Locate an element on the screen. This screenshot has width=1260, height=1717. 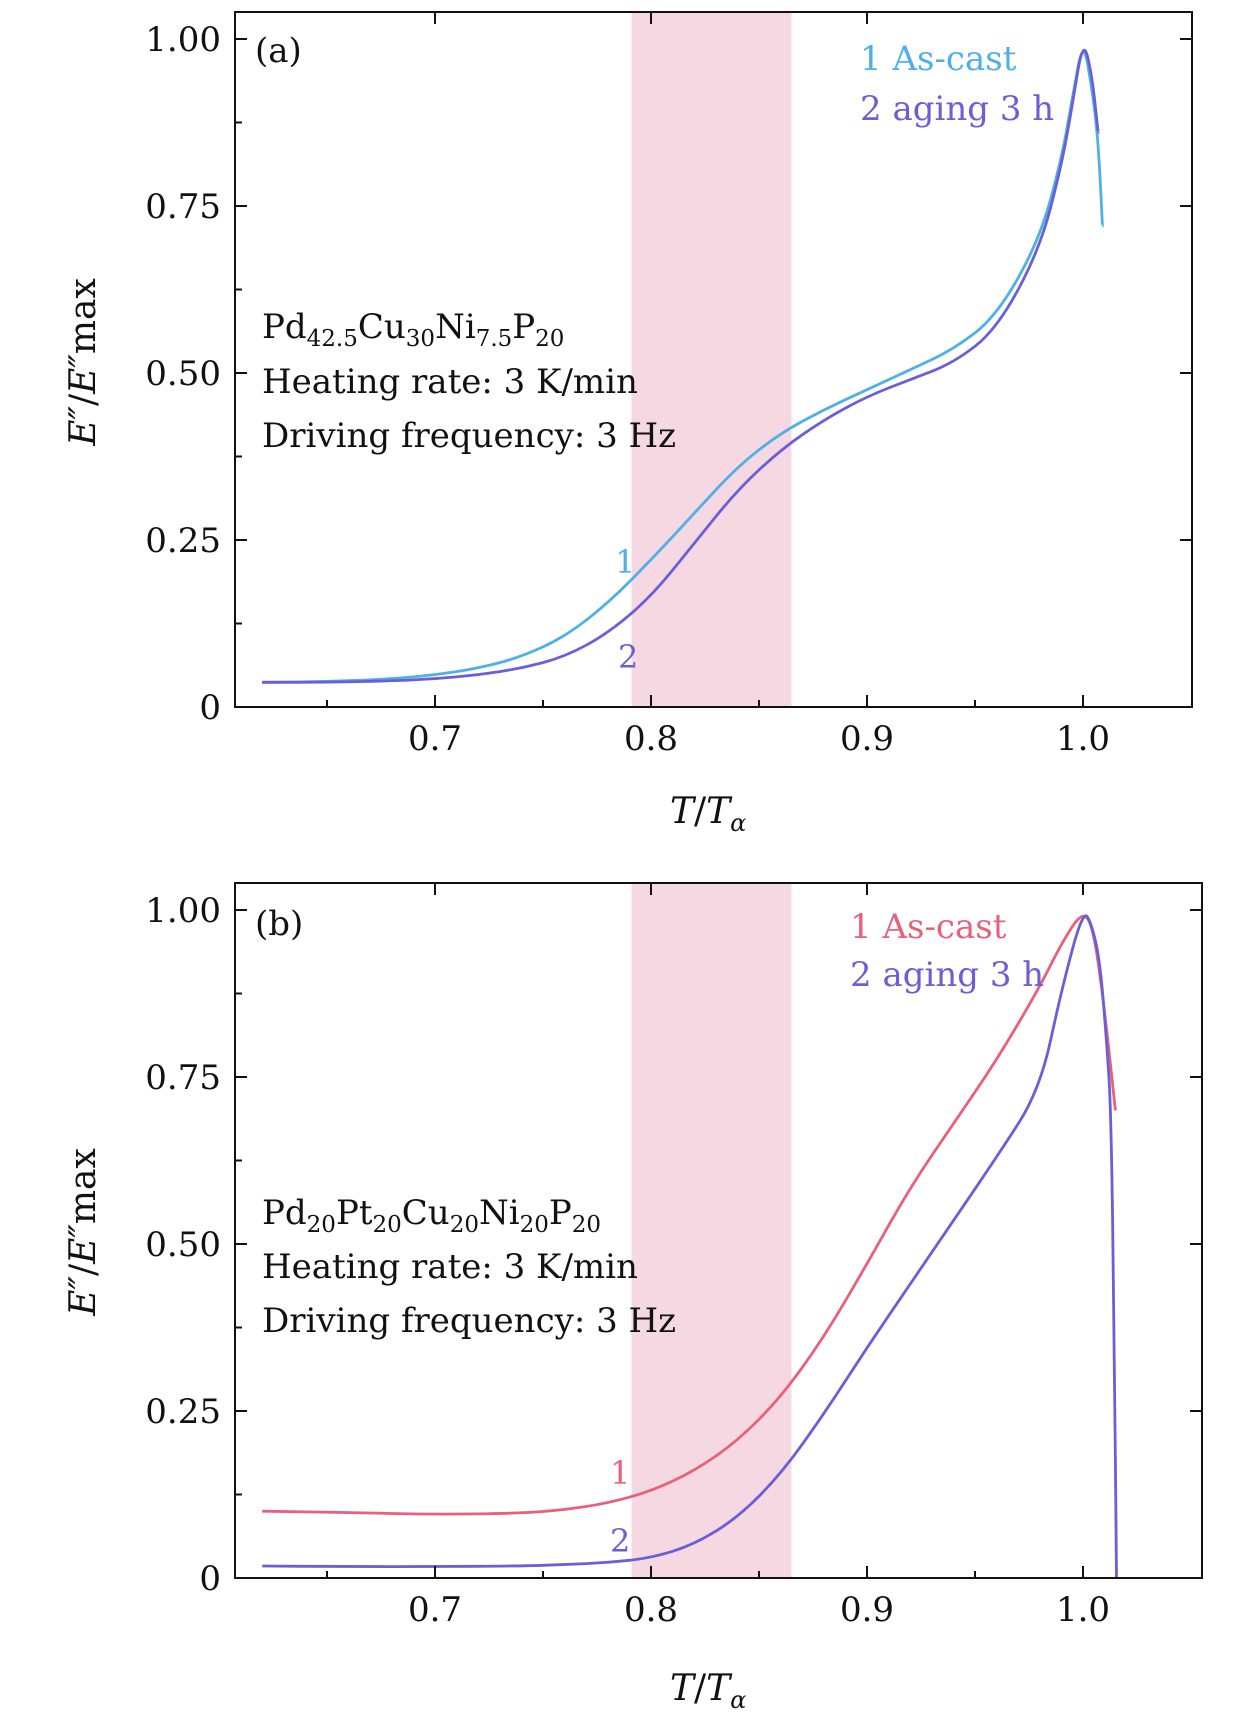
panel-label: (a) is located at coordinates (278, 51).